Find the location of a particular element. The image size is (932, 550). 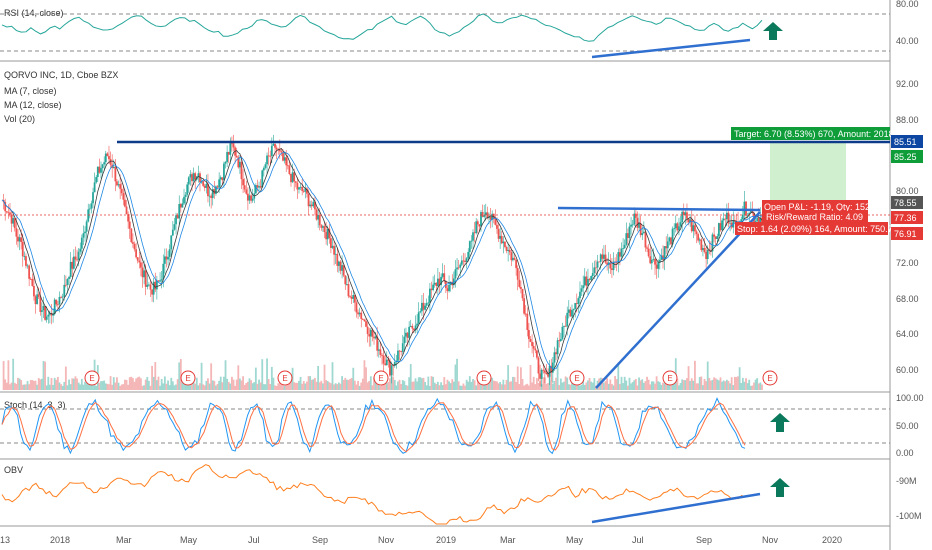

rr-label: Risk/Reward Ratio: 4.09 is located at coordinates (815, 216).